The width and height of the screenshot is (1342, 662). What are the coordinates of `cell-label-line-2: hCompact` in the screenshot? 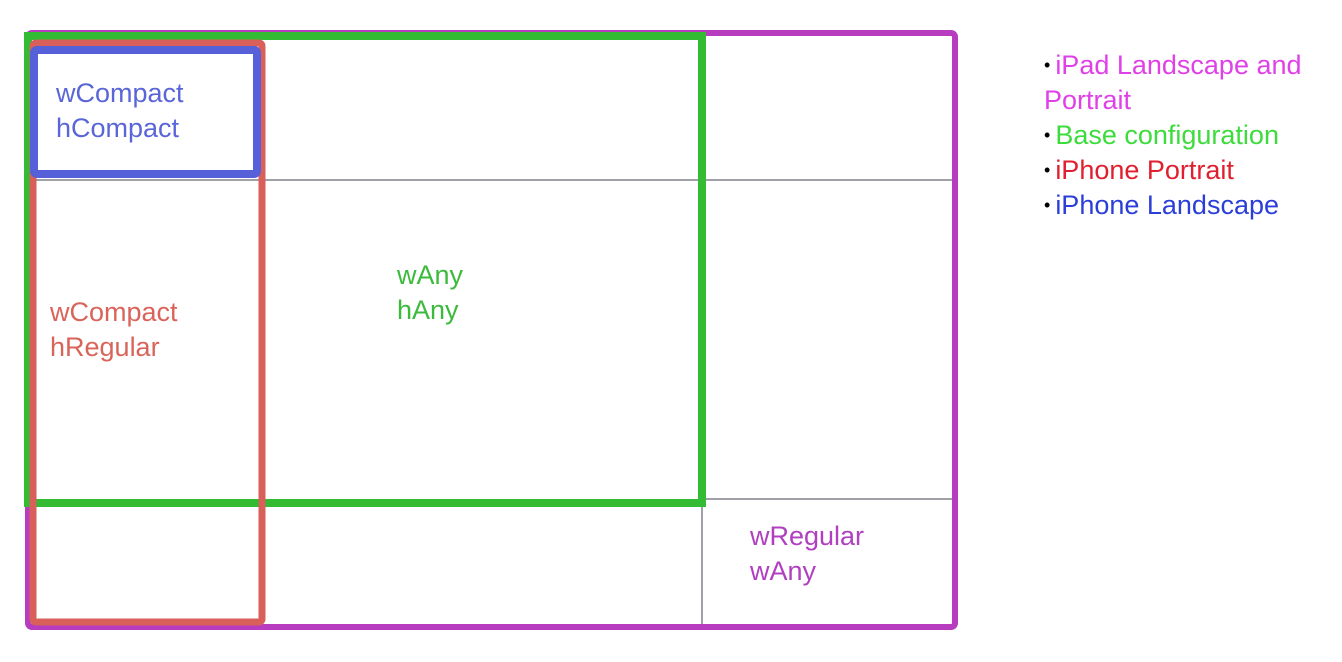 It's located at (118, 128).